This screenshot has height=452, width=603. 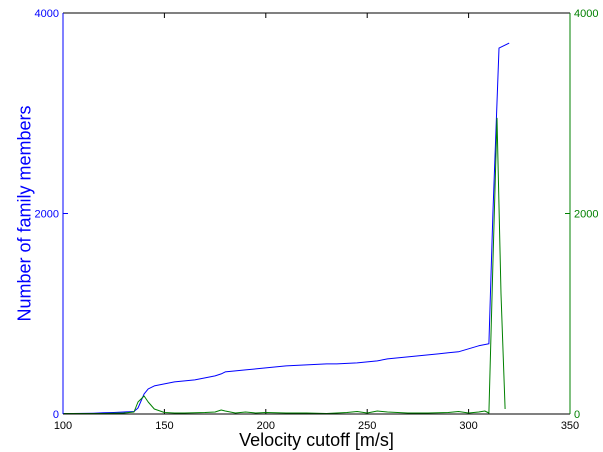 I want to click on x-tick-label: 150, so click(x=164, y=426).